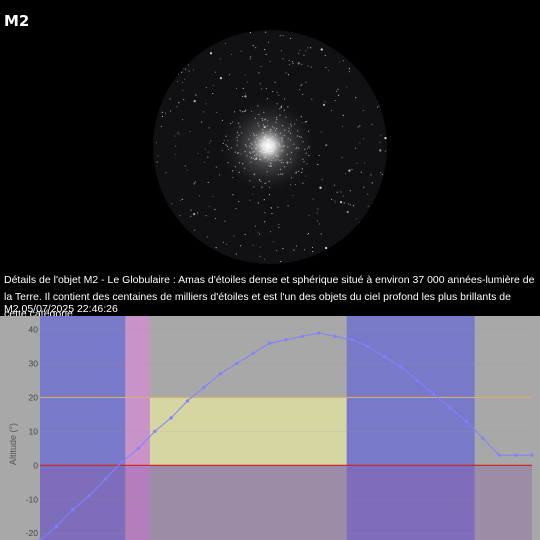 The height and width of the screenshot is (540, 540). I want to click on y-tick-label: 10, so click(34, 431).